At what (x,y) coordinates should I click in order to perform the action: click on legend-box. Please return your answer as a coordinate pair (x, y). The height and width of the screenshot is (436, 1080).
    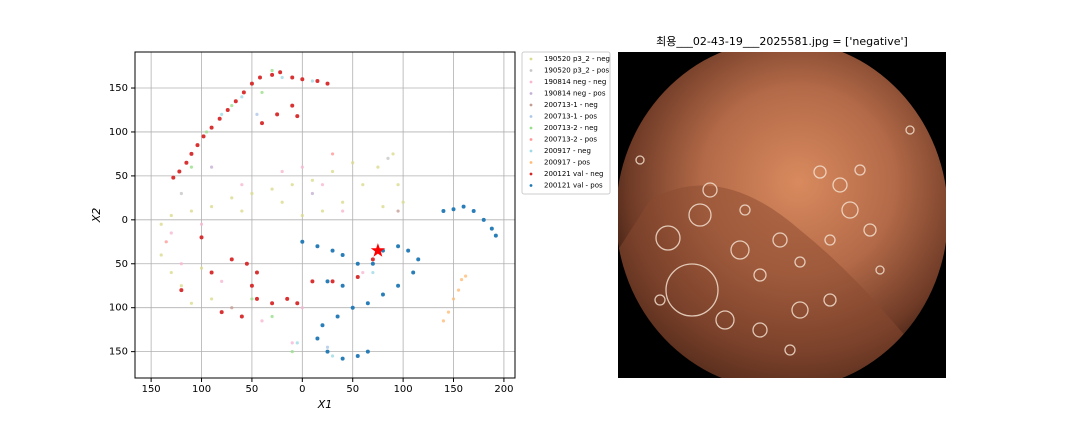
    Looking at the image, I should click on (566, 123).